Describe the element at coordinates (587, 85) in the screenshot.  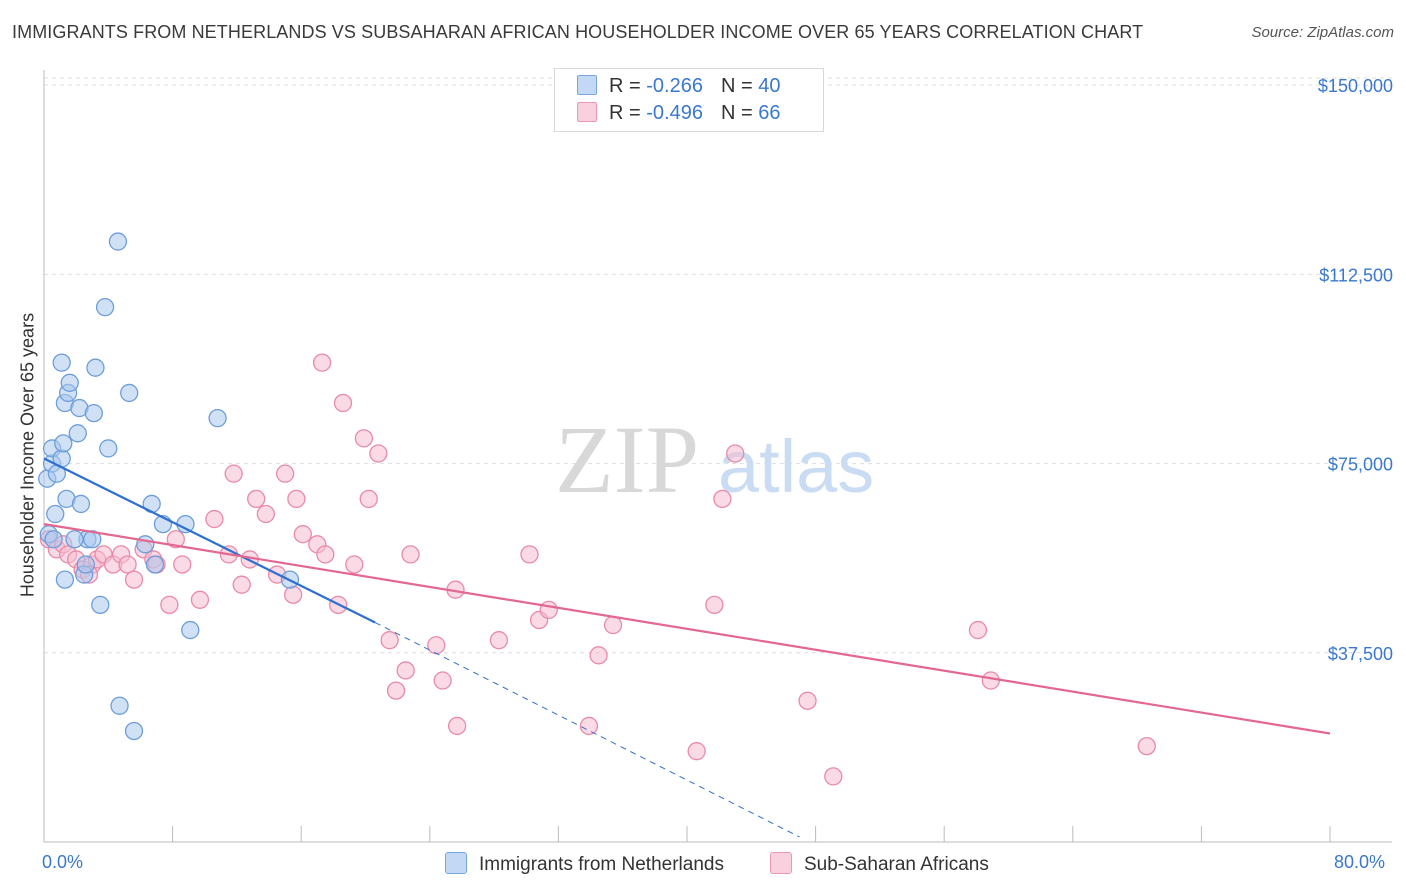
I see `legend-swatch-netherlands` at that location.